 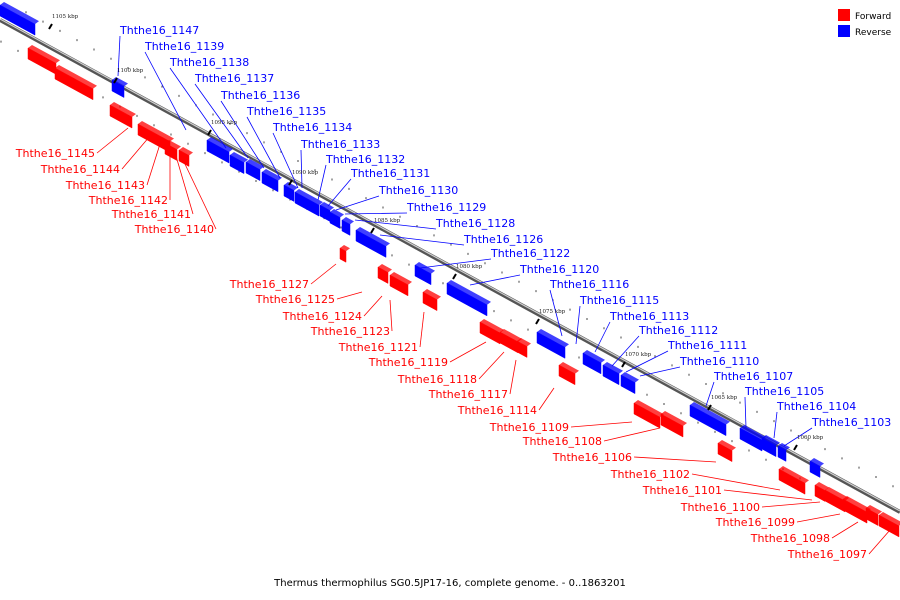 I want to click on scale-label: 1105 kbp, so click(x=65, y=17).